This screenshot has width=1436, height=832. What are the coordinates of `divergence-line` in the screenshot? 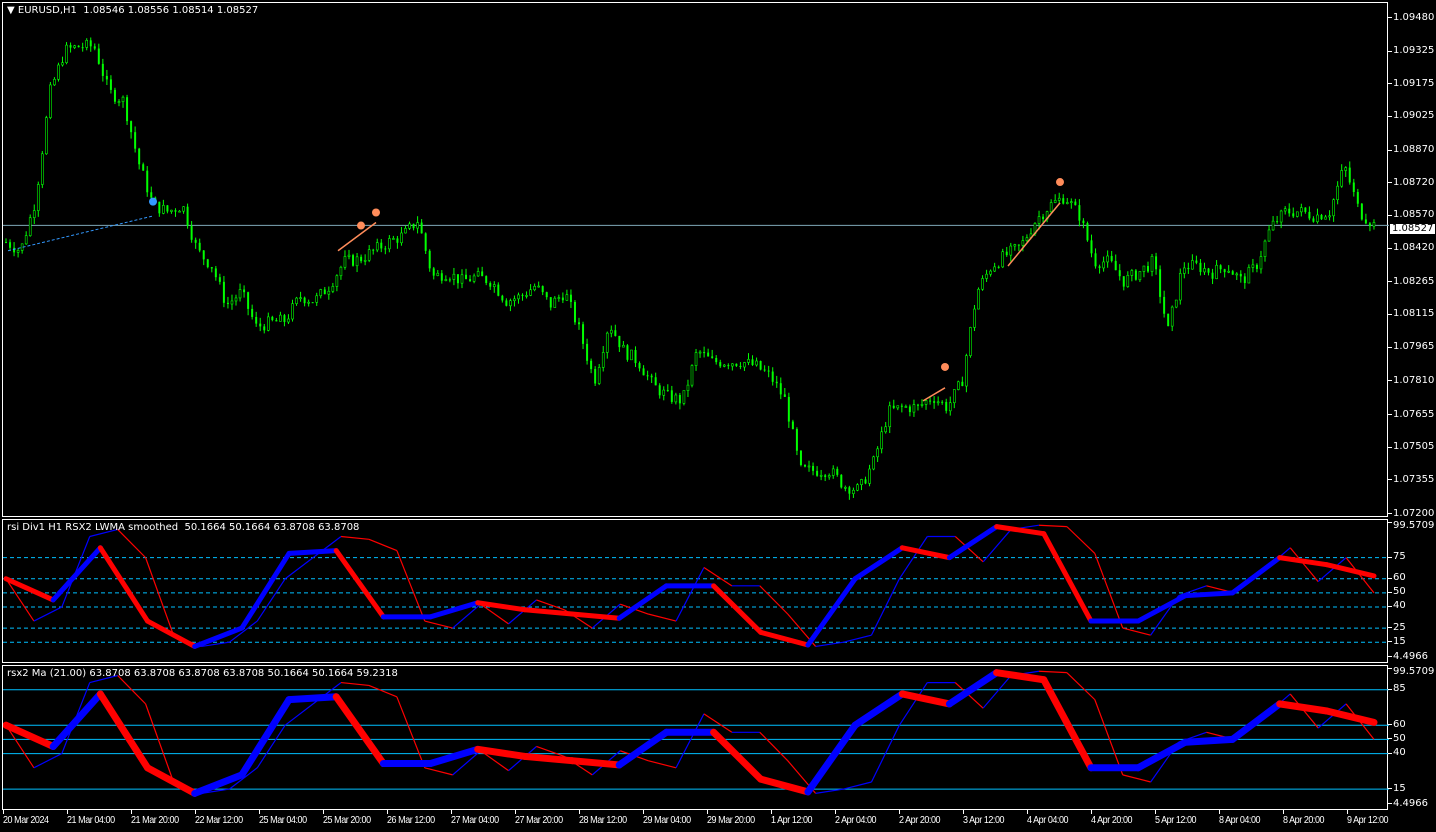 It's located at (1034, 234).